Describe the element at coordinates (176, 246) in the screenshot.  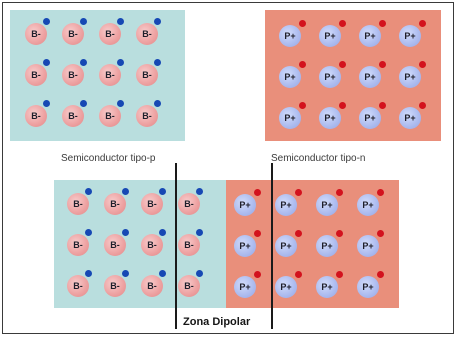
I see `depletion-zone-left-boundary` at that location.